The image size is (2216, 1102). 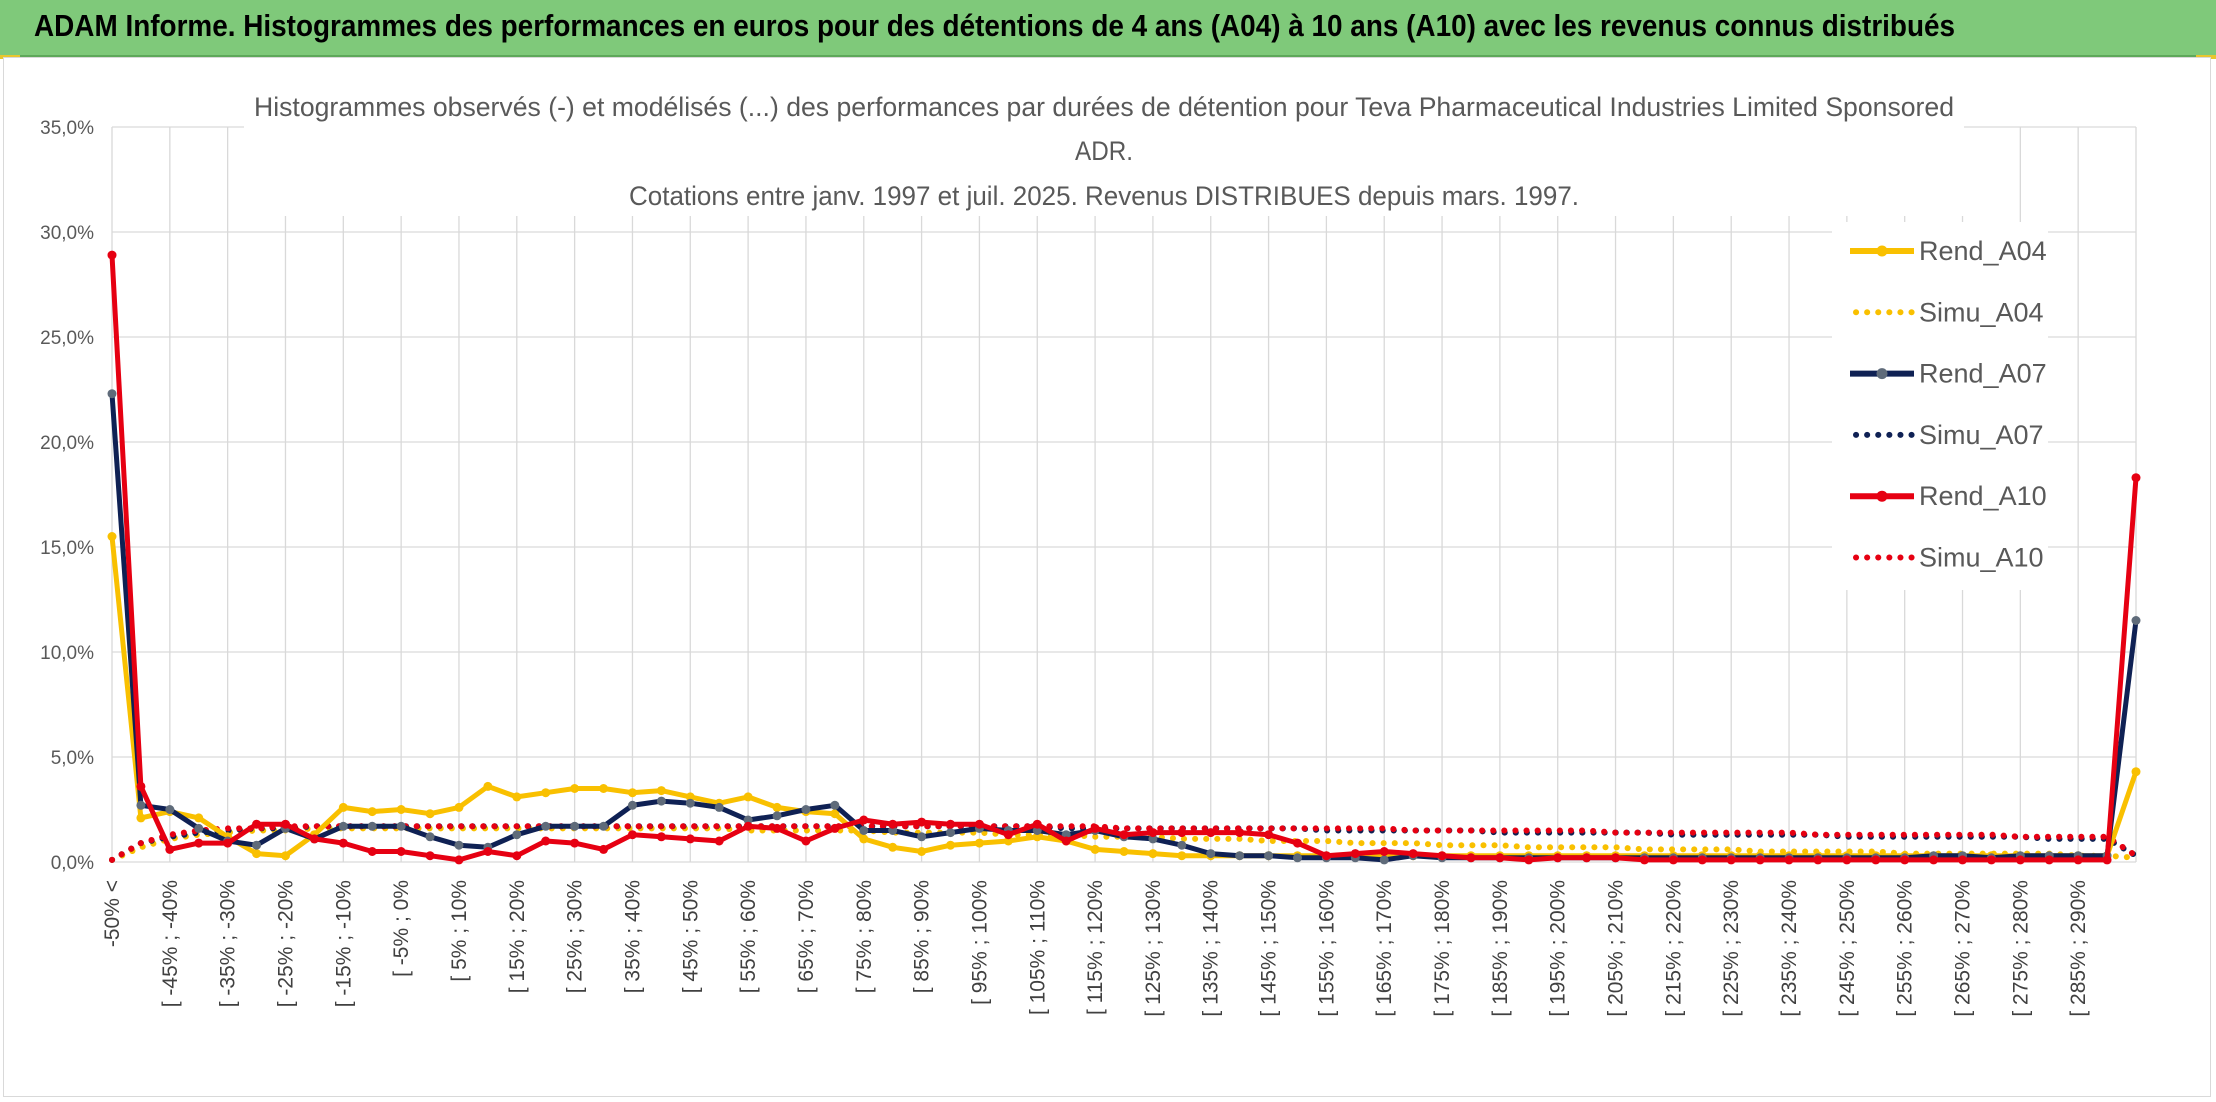 I want to click on x-tick-label: [ 285% ; 290%, so click(x=2078, y=948).